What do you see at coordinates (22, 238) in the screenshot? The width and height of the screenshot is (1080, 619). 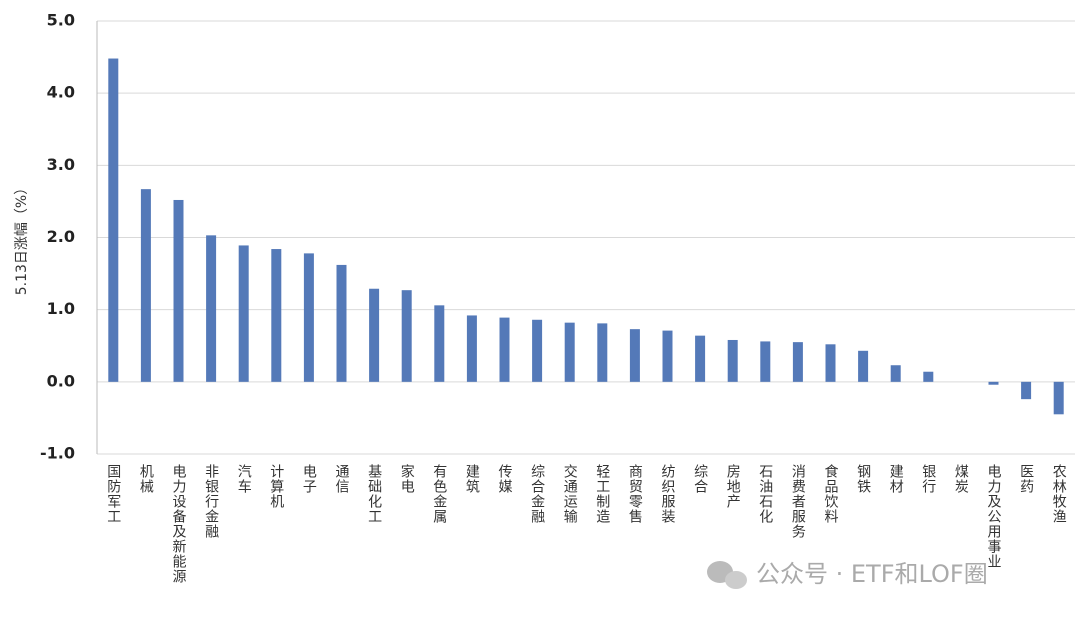 I see `y-axis-label: 5.13日涨幅（%）` at bounding box center [22, 238].